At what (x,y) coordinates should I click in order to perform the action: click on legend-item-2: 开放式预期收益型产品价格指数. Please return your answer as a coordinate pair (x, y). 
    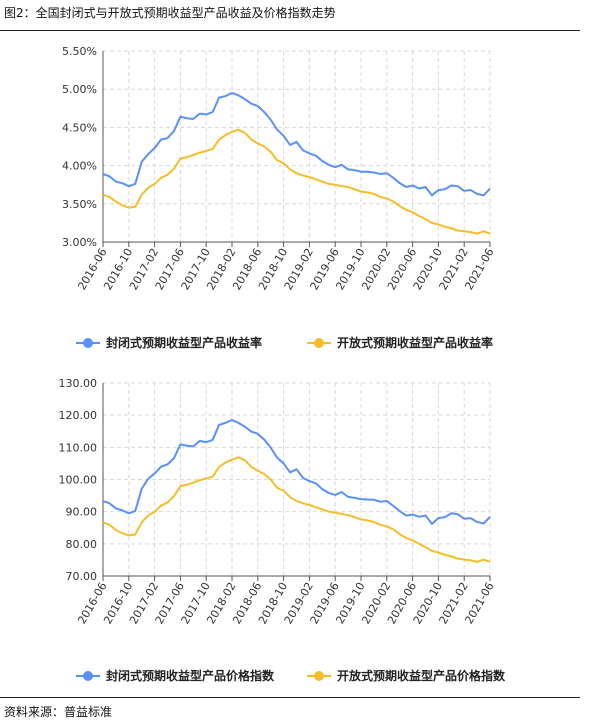
    Looking at the image, I should click on (406, 675).